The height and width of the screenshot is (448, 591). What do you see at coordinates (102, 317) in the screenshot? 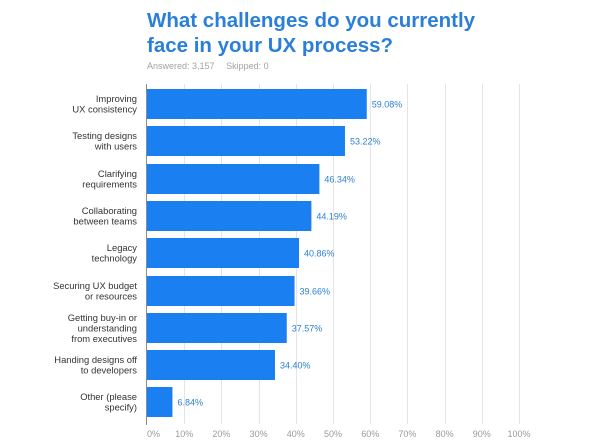
I see `category-label: Getting buy-in or` at bounding box center [102, 317].